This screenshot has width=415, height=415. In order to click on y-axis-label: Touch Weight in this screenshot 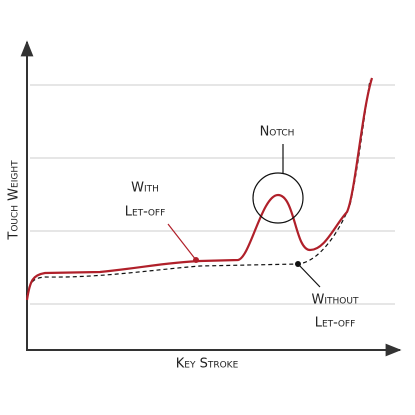, I will do `click(14, 200)`.